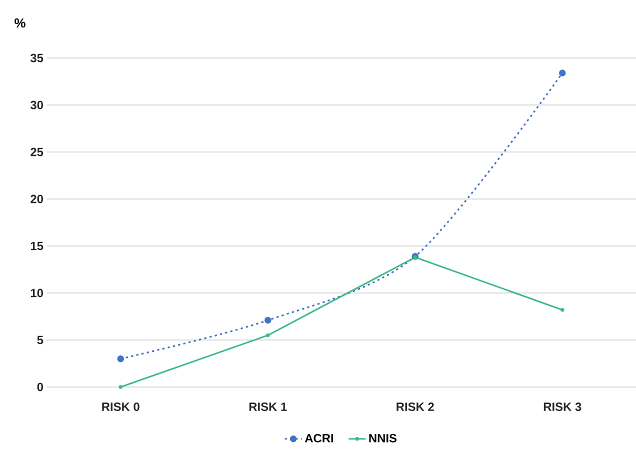 The image size is (636, 460). What do you see at coordinates (563, 407) in the screenshot?
I see `x-tick-label: RISK 3` at bounding box center [563, 407].